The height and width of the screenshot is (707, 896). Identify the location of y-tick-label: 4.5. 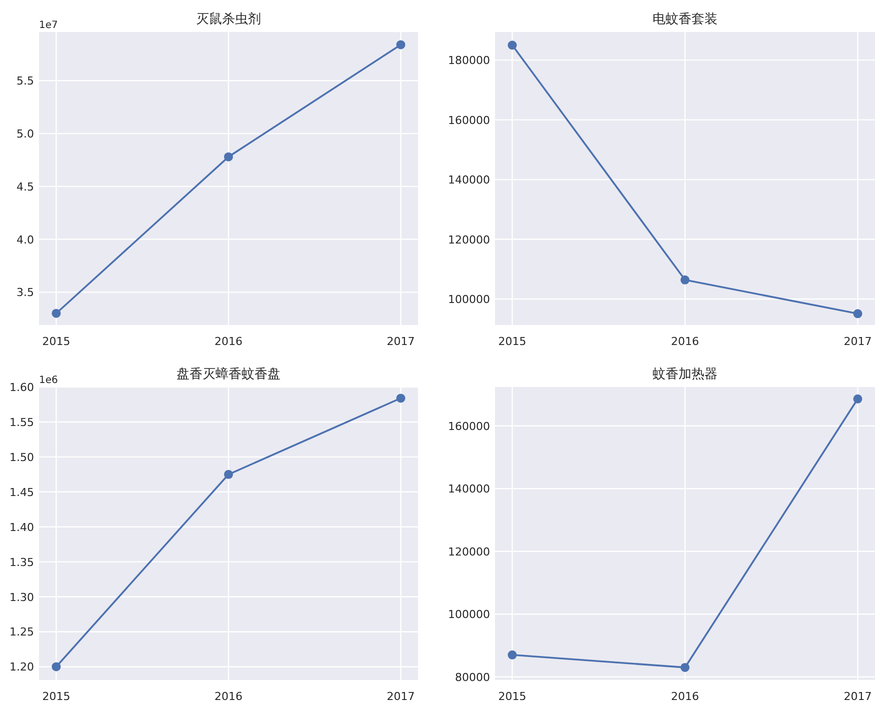
(25, 187).